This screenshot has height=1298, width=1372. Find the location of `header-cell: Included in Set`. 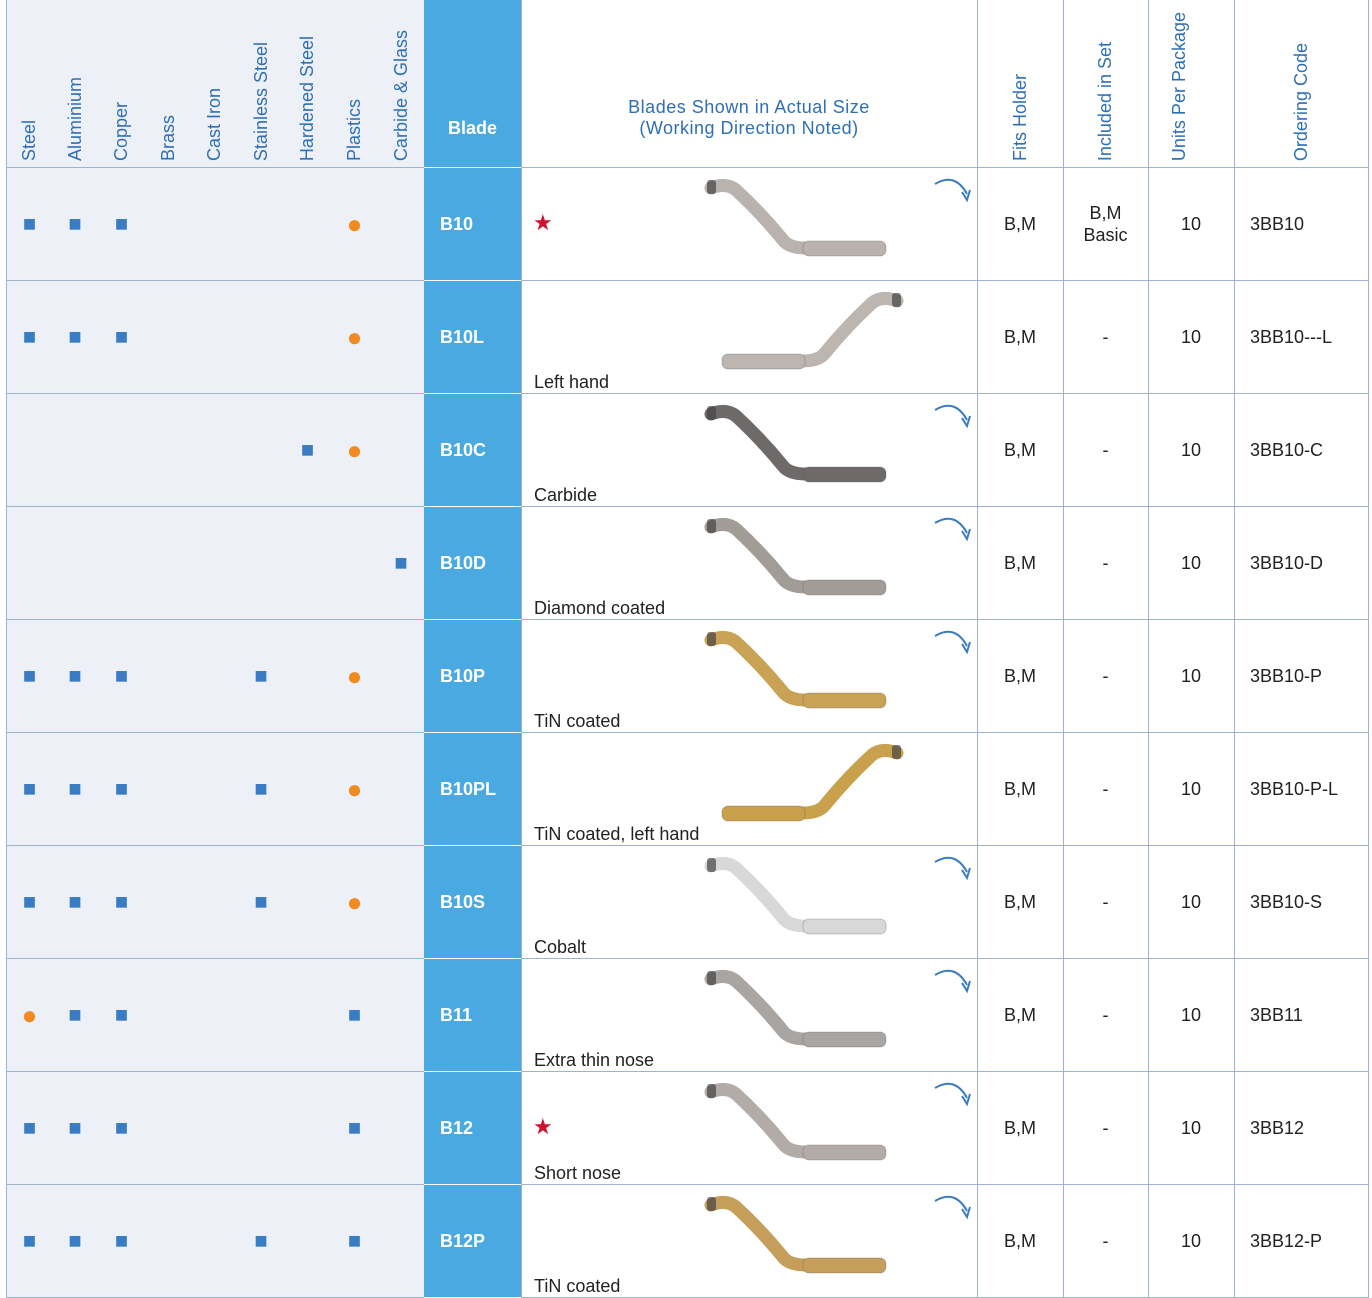

header-cell: Included in Set is located at coordinates (1106, 84).